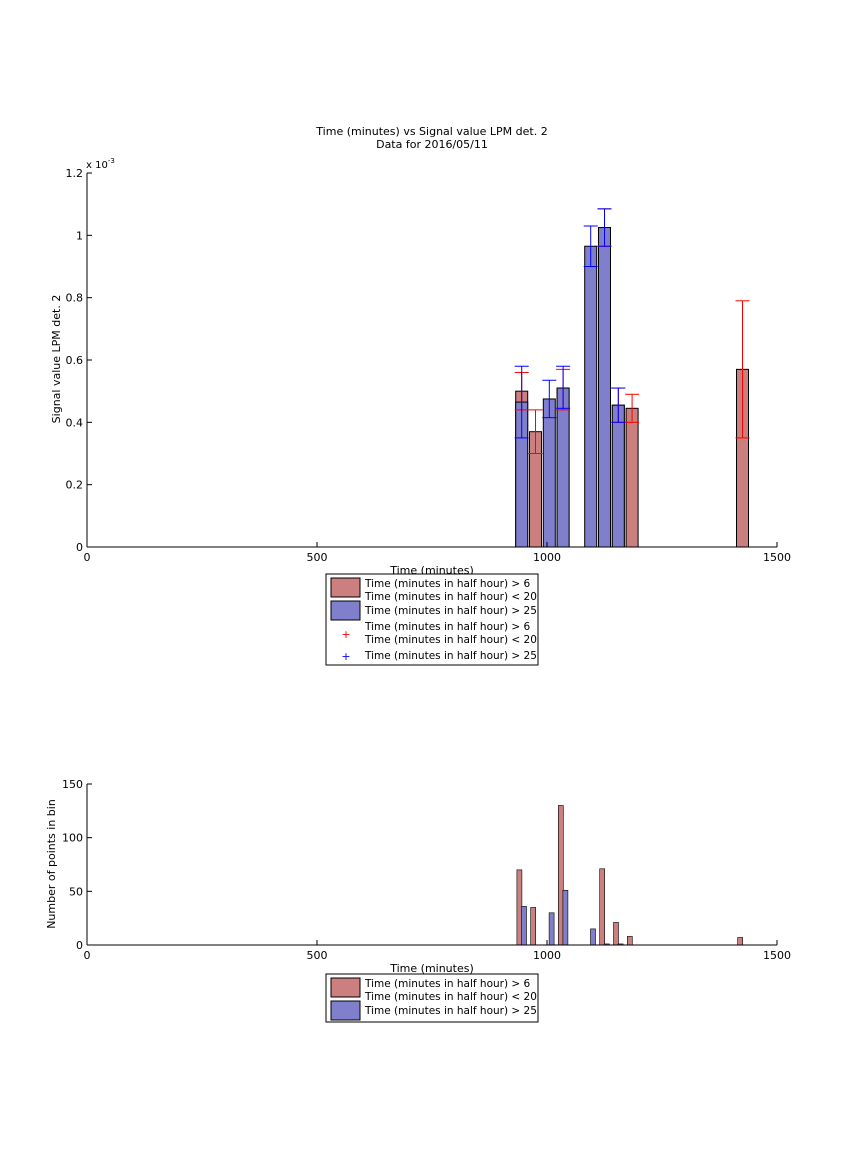 This screenshot has height=1152, width=864. I want to click on count-y-axis-label: Number of points in bin, so click(51, 864).